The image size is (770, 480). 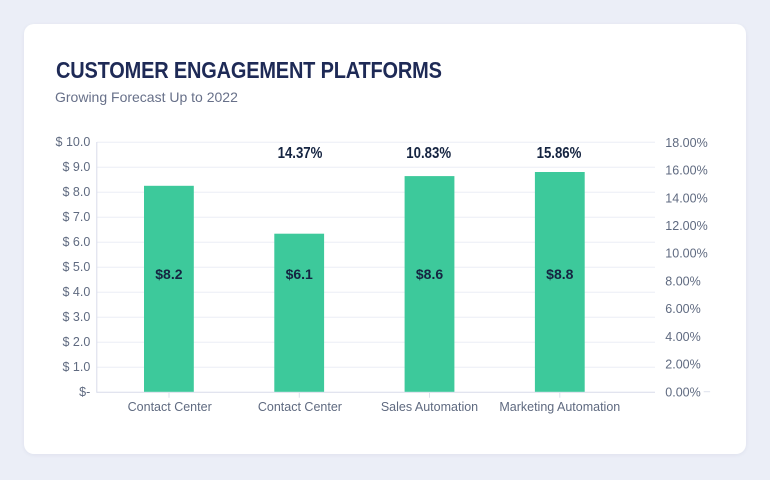 What do you see at coordinates (686, 254) in the screenshot?
I see `svg-text: 10.00%` at bounding box center [686, 254].